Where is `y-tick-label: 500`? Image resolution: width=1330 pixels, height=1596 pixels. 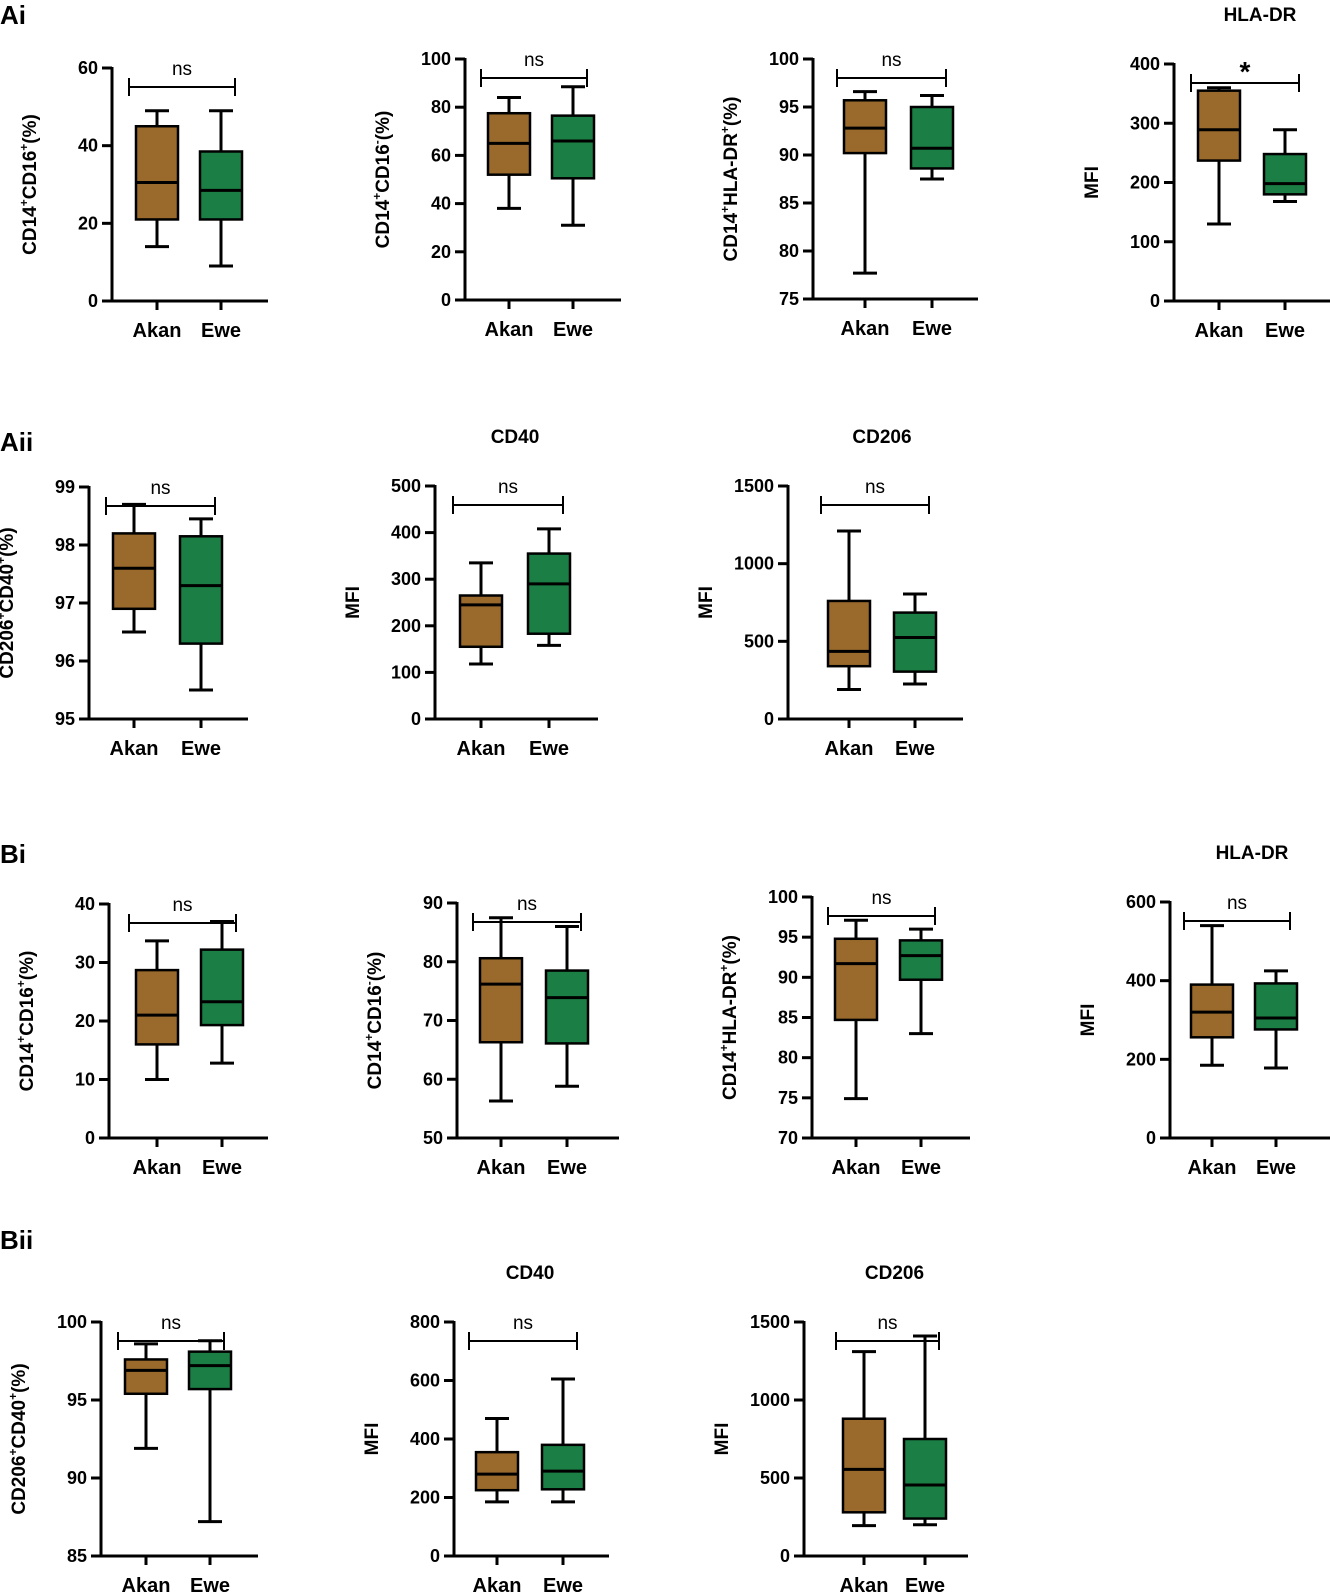
y-tick-label: 500 is located at coordinates (775, 1478).